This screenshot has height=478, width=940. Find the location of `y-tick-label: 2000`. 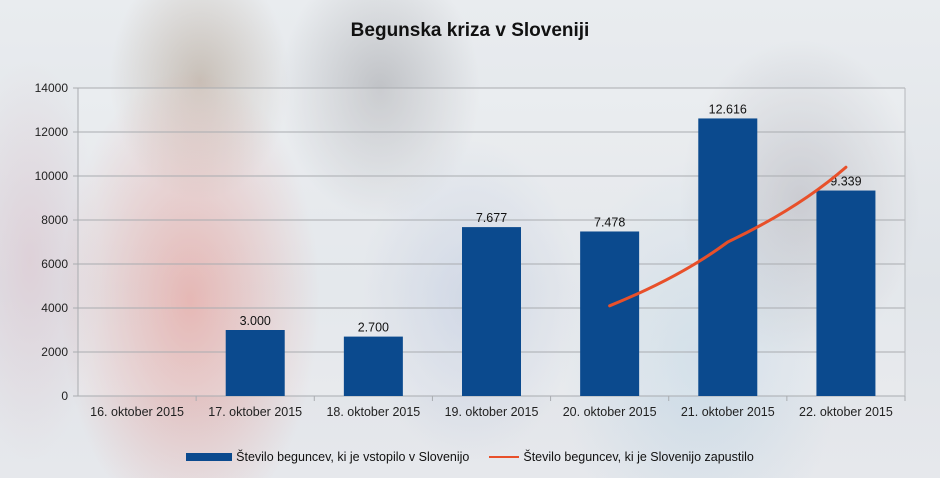

y-tick-label: 2000 is located at coordinates (54, 352).